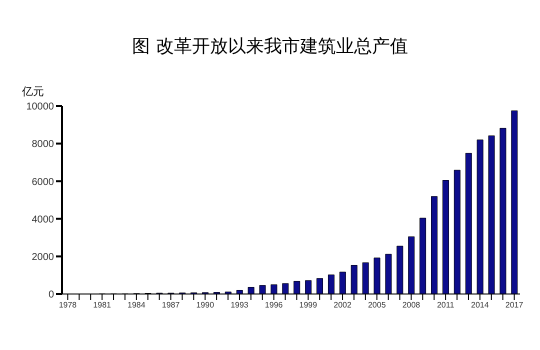 The height and width of the screenshot is (350, 540). Describe the element at coordinates (274, 305) in the screenshot. I see `x-tick-label: 1996` at that location.